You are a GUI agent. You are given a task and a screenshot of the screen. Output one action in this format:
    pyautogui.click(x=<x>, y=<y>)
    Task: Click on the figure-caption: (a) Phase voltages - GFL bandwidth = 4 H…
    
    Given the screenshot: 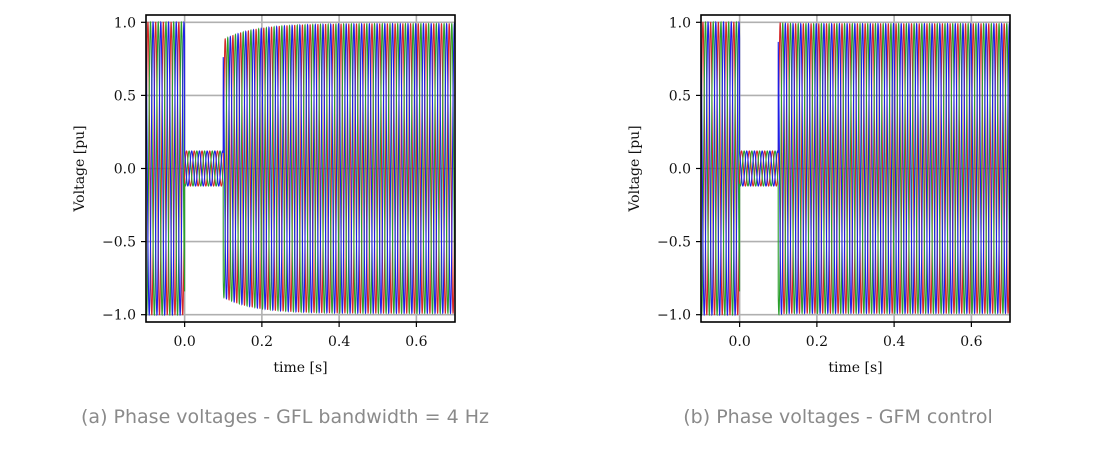 What is the action you would take?
    pyautogui.click(x=285, y=417)
    